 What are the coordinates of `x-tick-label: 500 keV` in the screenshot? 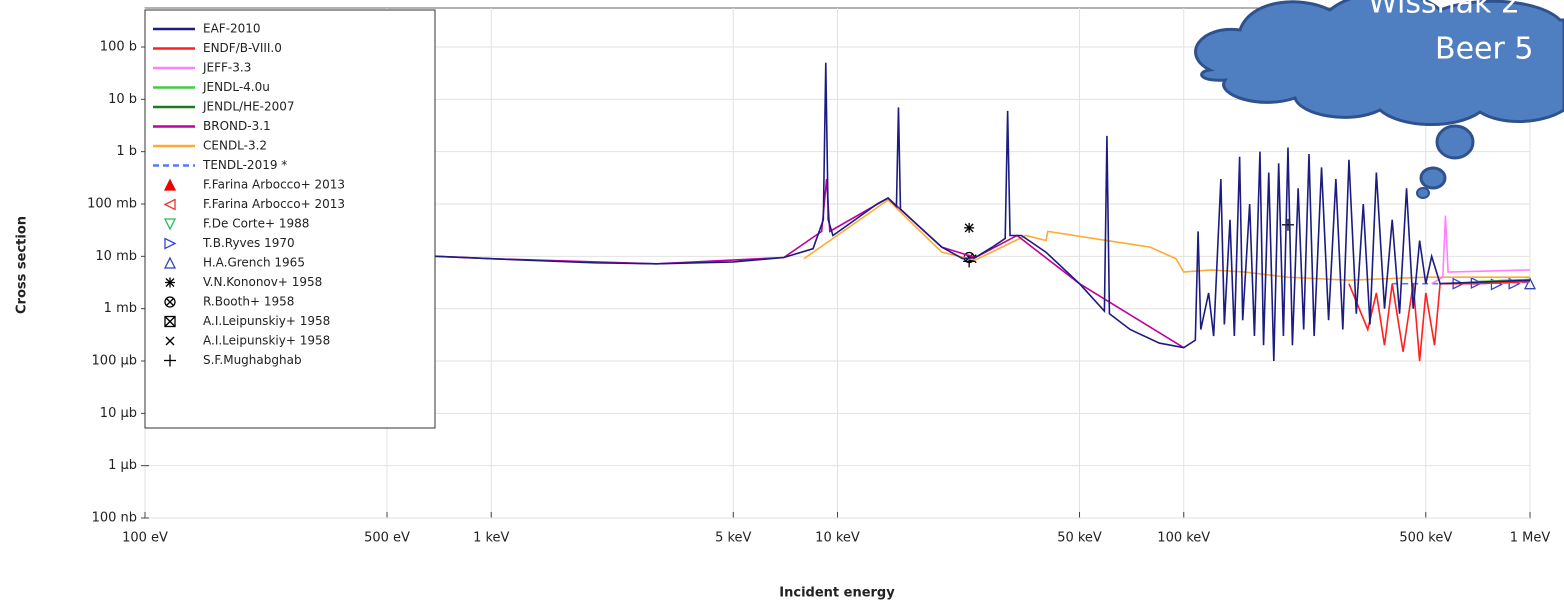 It's located at (1425, 538).